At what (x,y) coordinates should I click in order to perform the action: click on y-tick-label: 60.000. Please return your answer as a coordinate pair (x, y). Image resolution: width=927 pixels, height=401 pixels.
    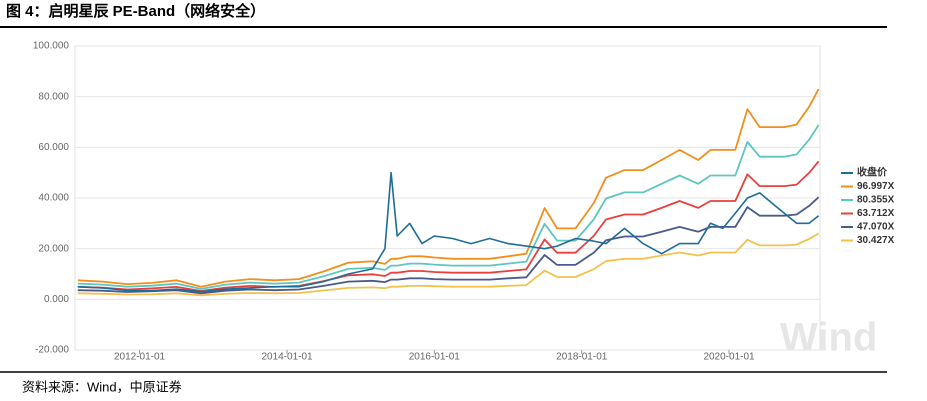
    Looking at the image, I should click on (53, 147).